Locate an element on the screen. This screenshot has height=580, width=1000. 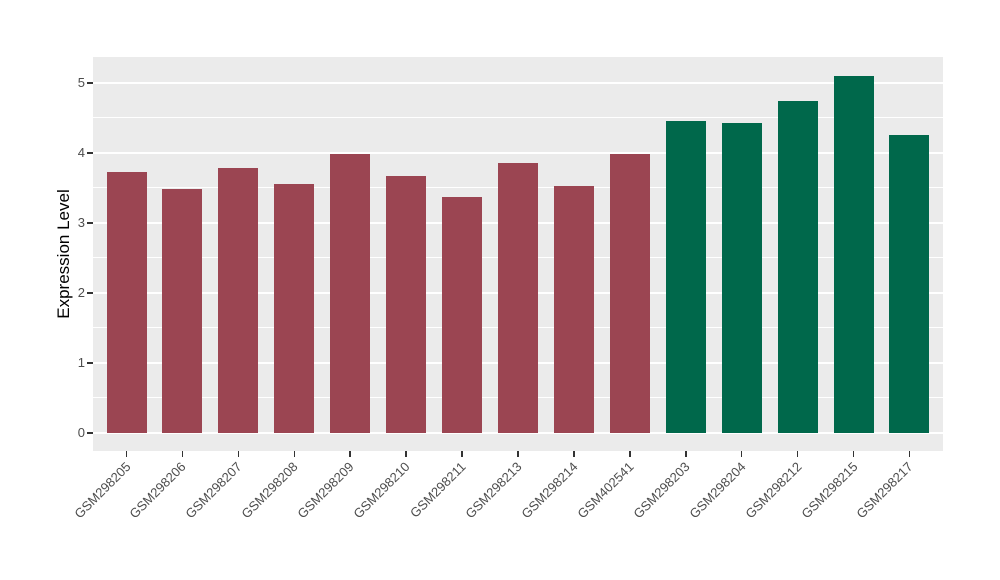
bar-GSM298207 is located at coordinates (238, 300).